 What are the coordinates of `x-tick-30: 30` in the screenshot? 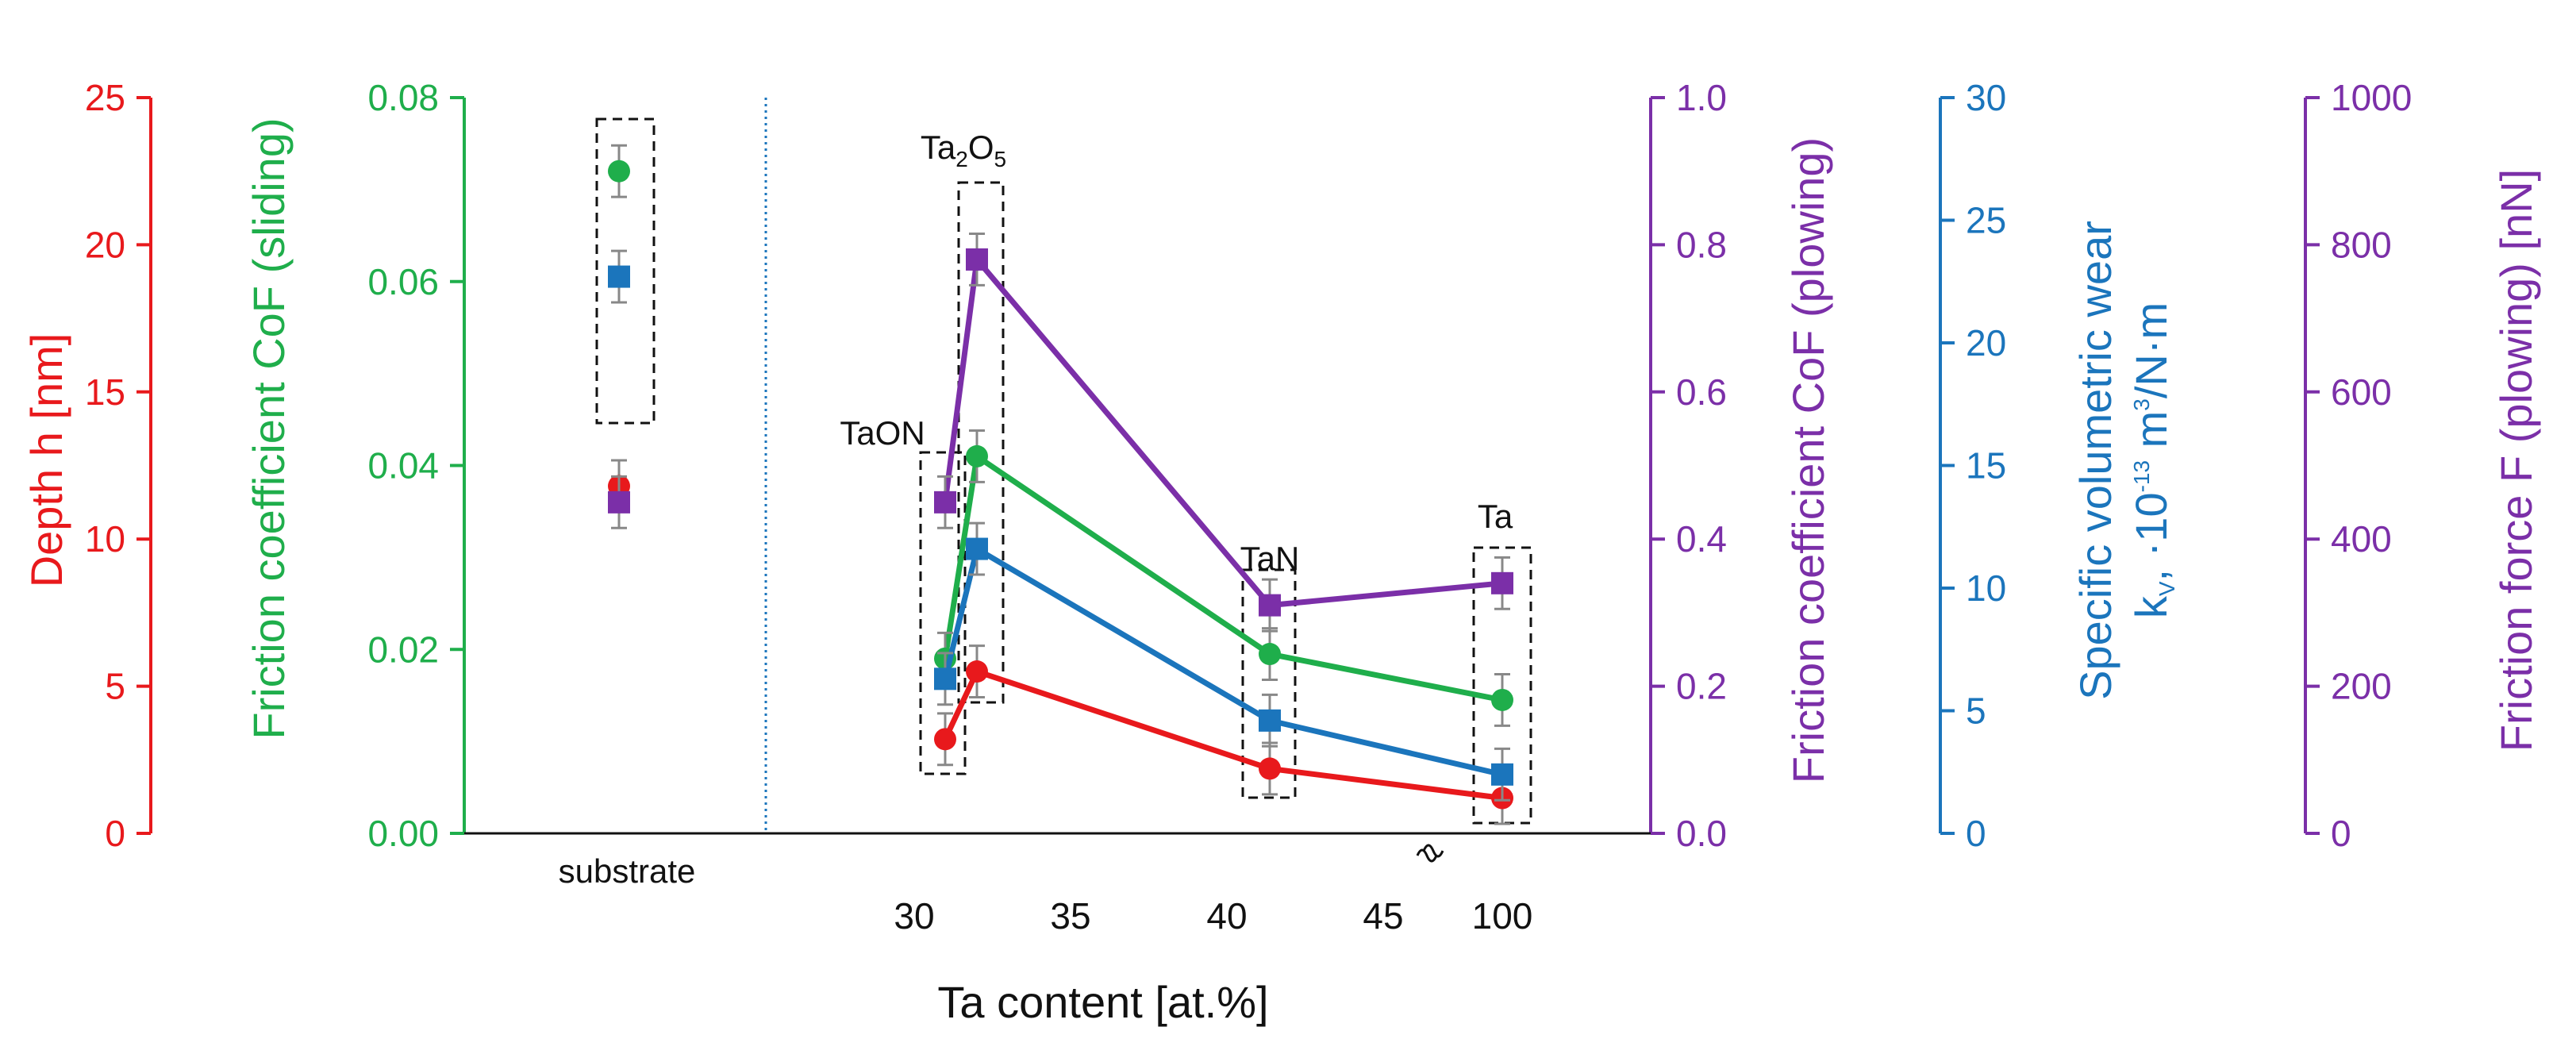 It's located at (914, 916).